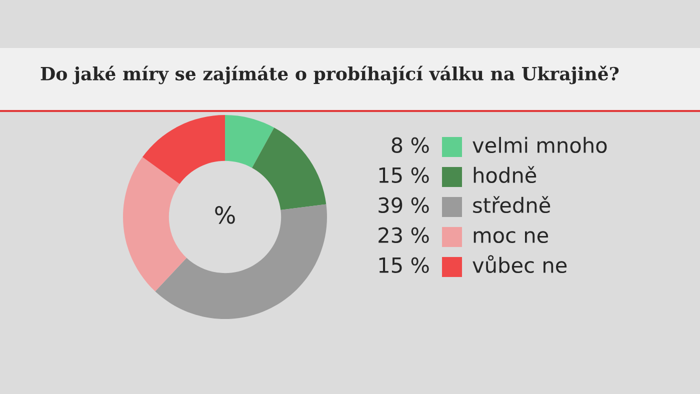 Image resolution: width=700 pixels, height=394 pixels. I want to click on data-label: 39 %, so click(403, 205).